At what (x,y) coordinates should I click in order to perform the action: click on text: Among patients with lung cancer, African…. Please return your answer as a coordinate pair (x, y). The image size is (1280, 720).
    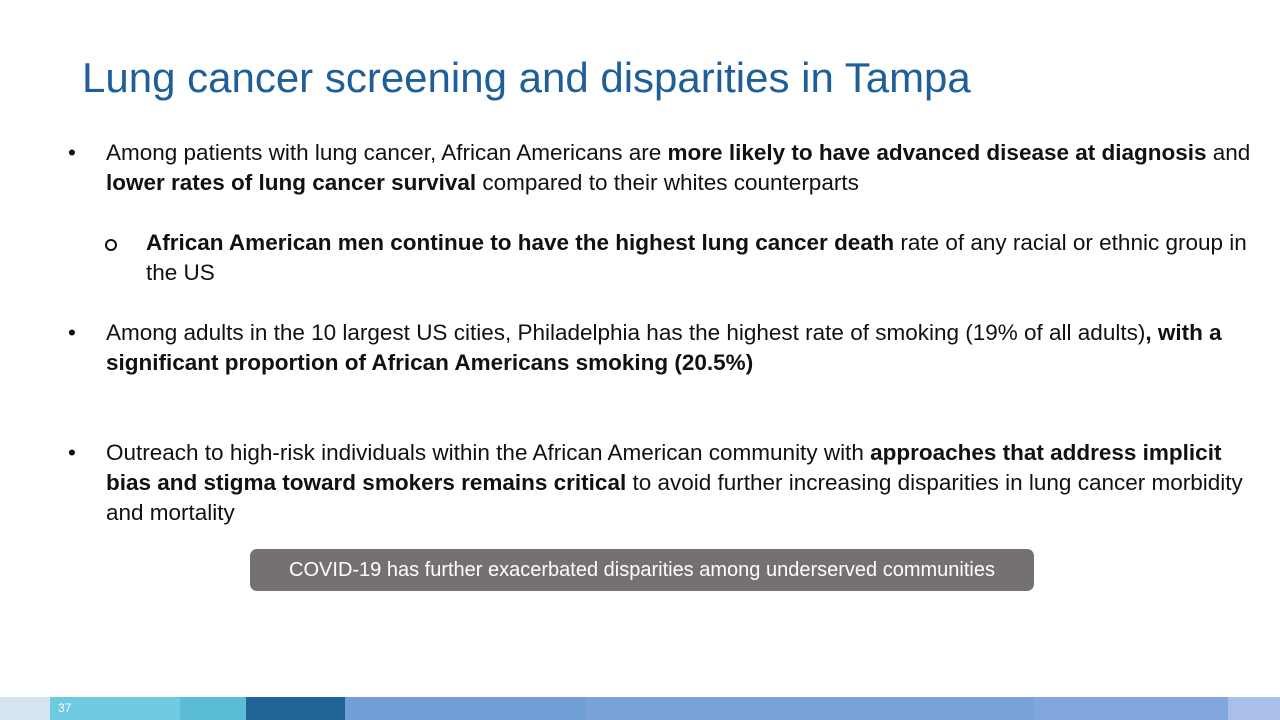
    Looking at the image, I should click on (387, 152).